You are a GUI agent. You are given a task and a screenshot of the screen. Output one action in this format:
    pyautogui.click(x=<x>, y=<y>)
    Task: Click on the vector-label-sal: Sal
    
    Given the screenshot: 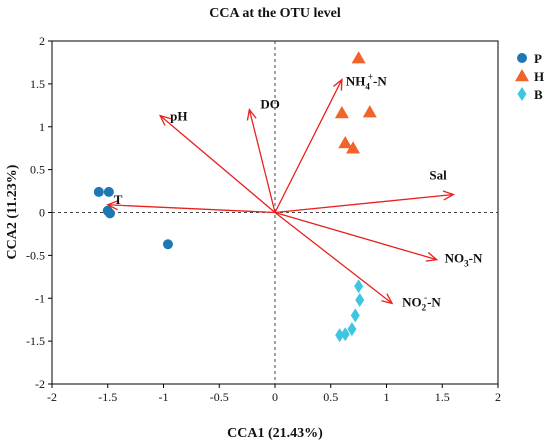 What is the action you would take?
    pyautogui.click(x=438, y=174)
    